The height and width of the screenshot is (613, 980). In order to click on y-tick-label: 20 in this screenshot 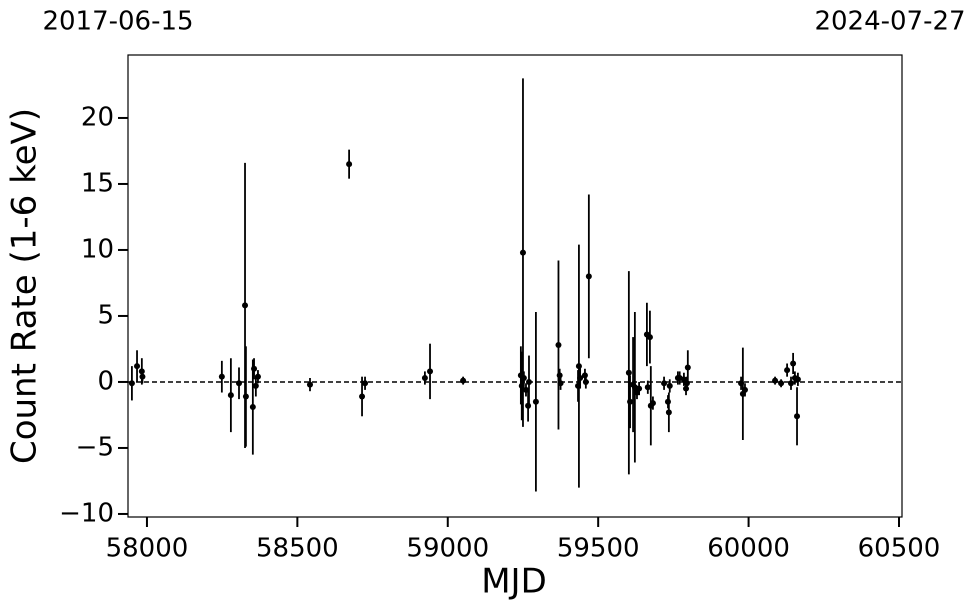, I will do `click(97, 117)`.